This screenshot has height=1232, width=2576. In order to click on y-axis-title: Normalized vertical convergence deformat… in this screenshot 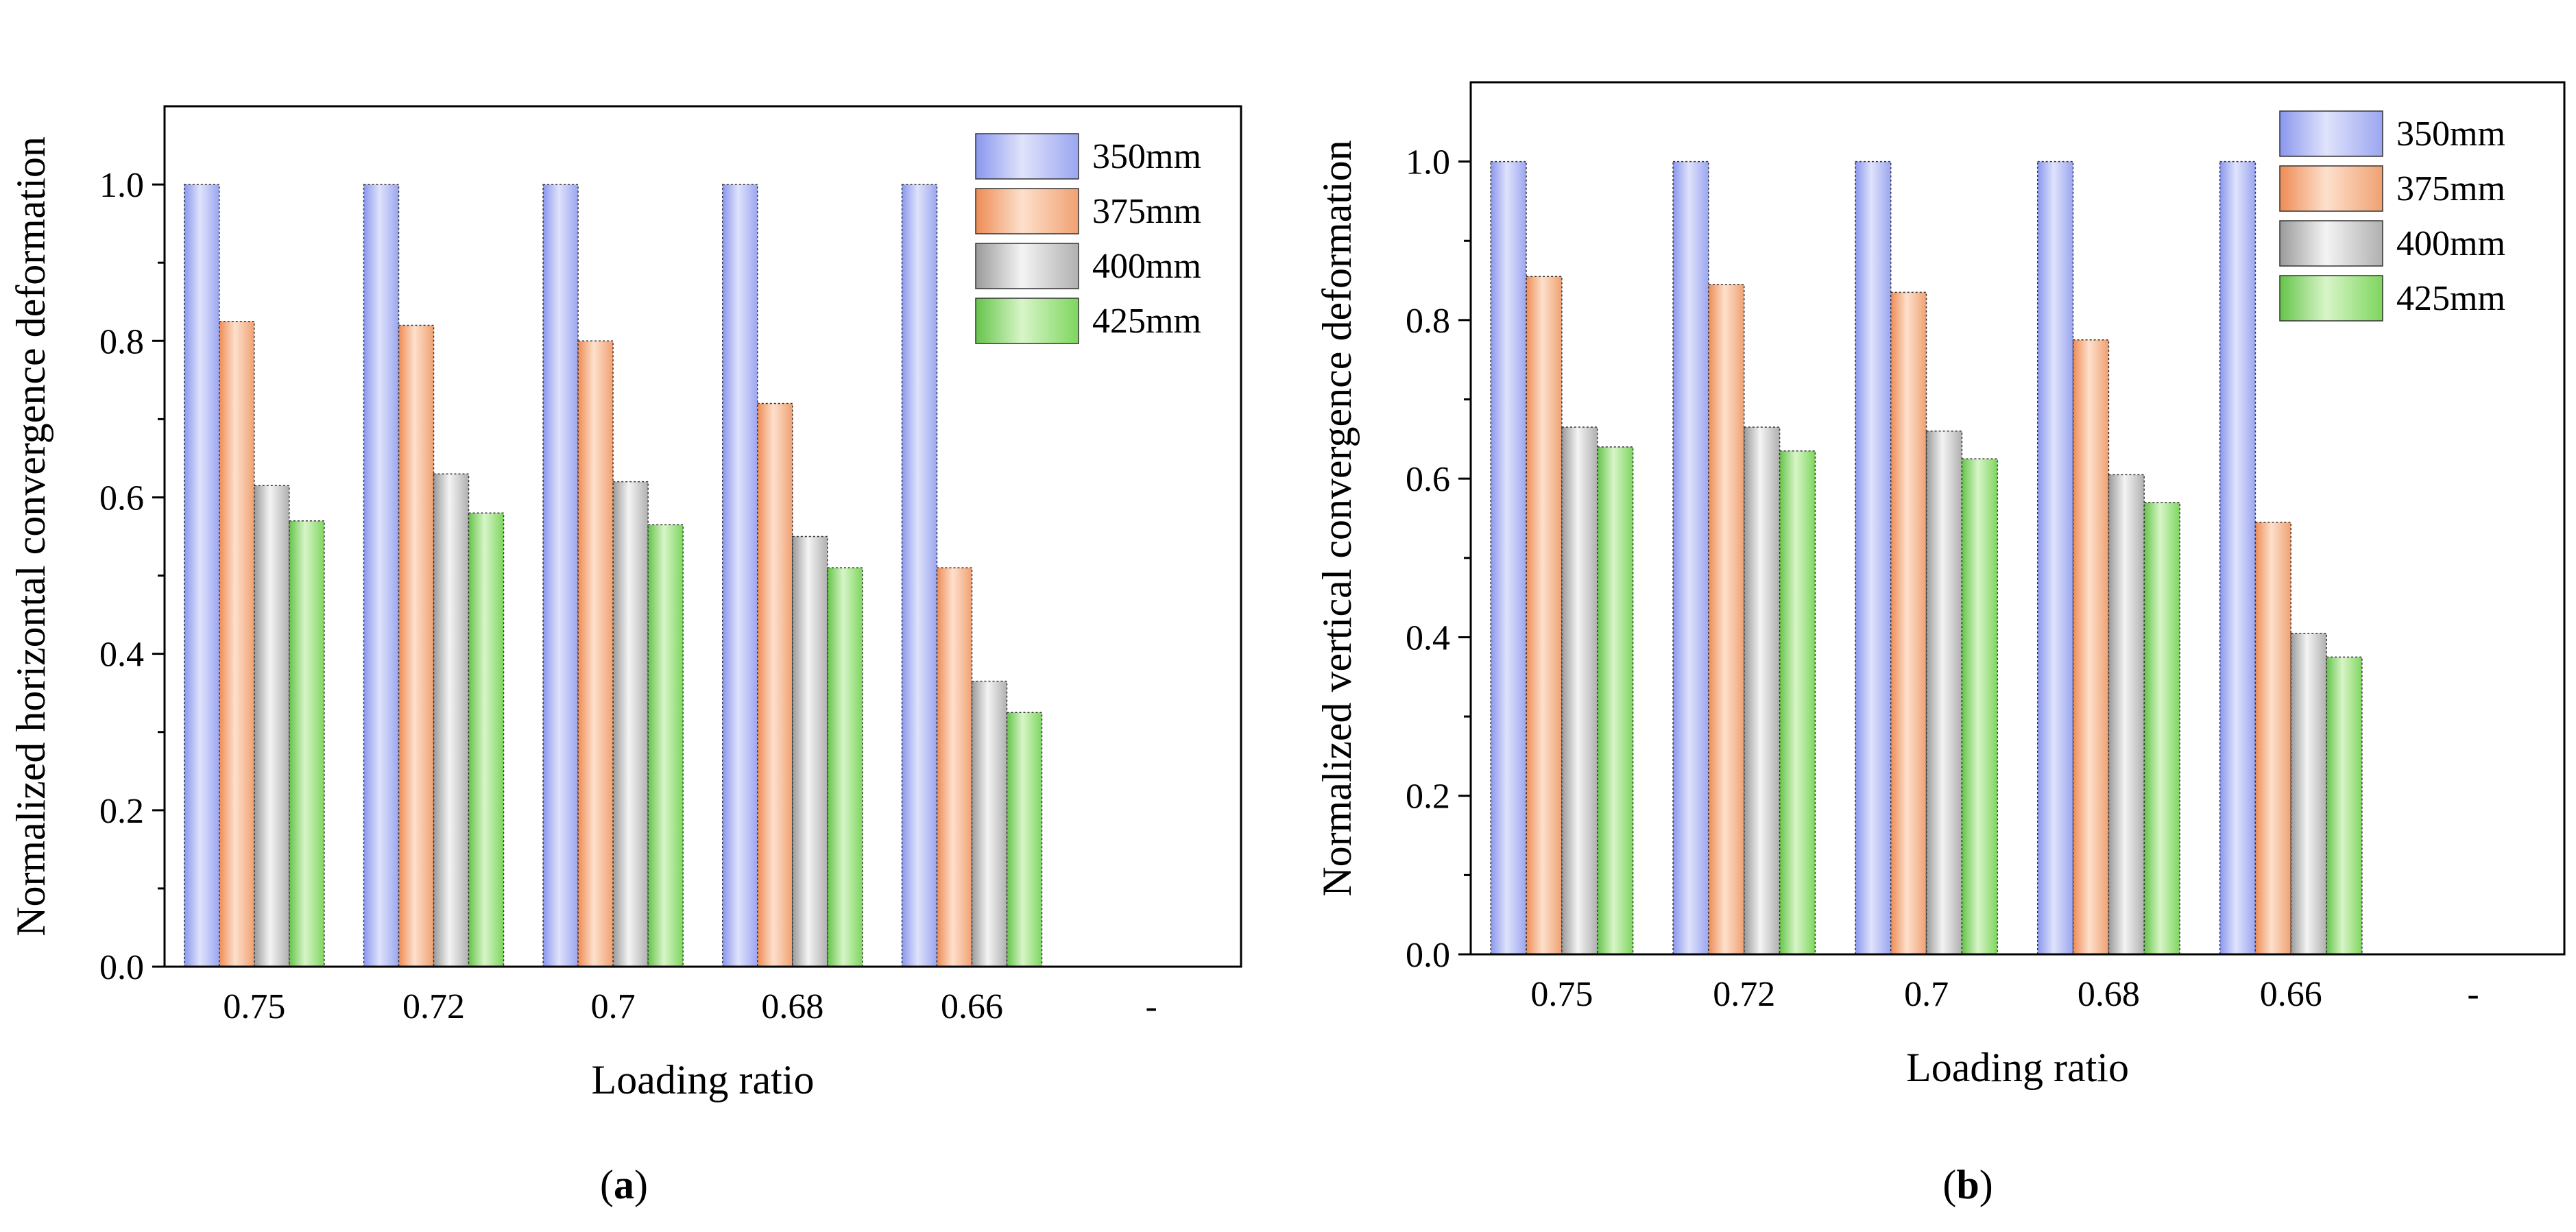, I will do `click(1337, 518)`.